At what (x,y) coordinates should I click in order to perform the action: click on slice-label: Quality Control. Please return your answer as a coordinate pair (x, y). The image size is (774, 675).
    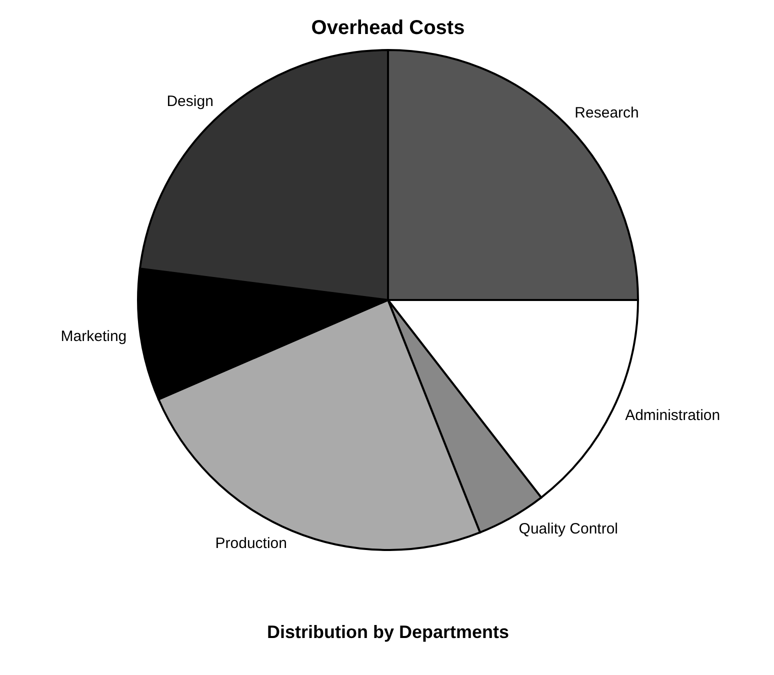
    Looking at the image, I should click on (568, 529).